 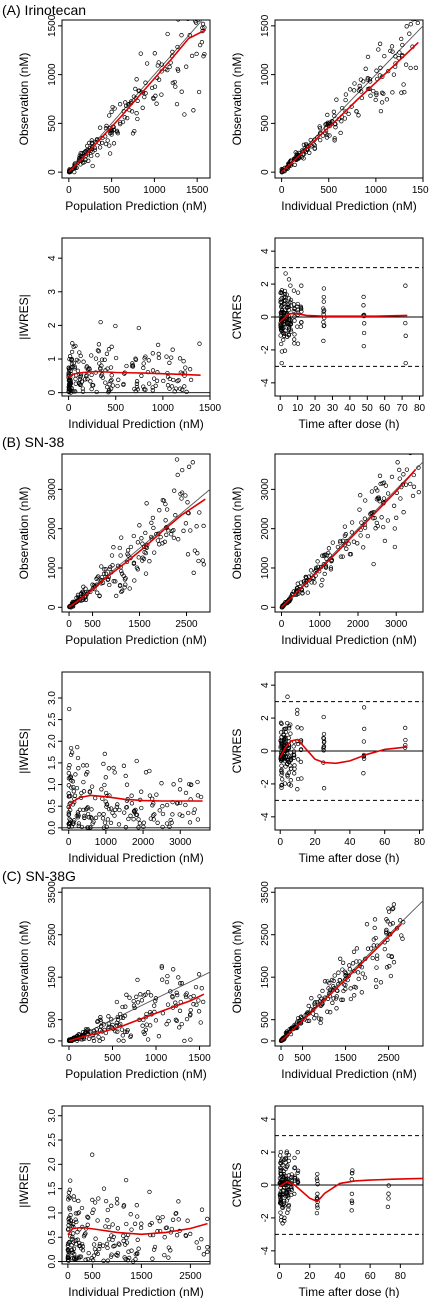 What do you see at coordinates (265, 977) in the screenshot?
I see `y-tick-label: 1500` at bounding box center [265, 977].